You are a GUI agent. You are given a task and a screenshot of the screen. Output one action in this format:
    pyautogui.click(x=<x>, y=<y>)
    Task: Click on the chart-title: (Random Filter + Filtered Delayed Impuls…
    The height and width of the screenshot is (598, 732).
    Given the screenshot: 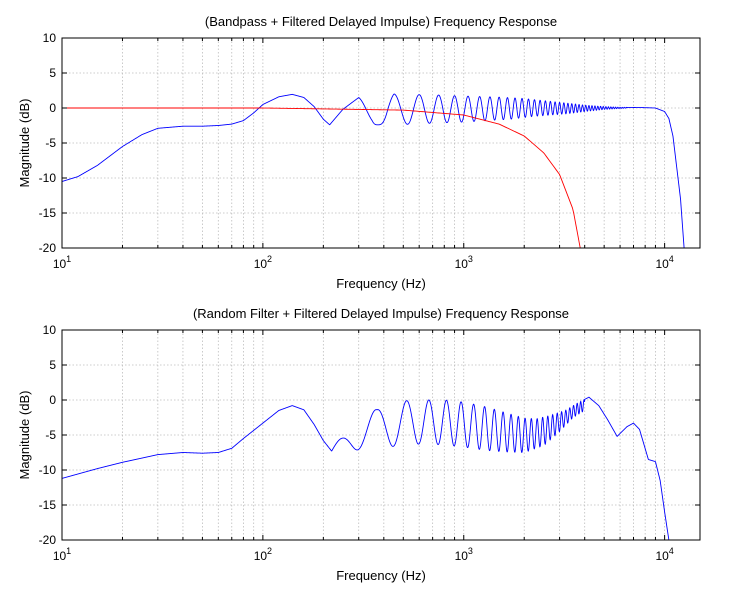 What is the action you would take?
    pyautogui.click(x=381, y=313)
    